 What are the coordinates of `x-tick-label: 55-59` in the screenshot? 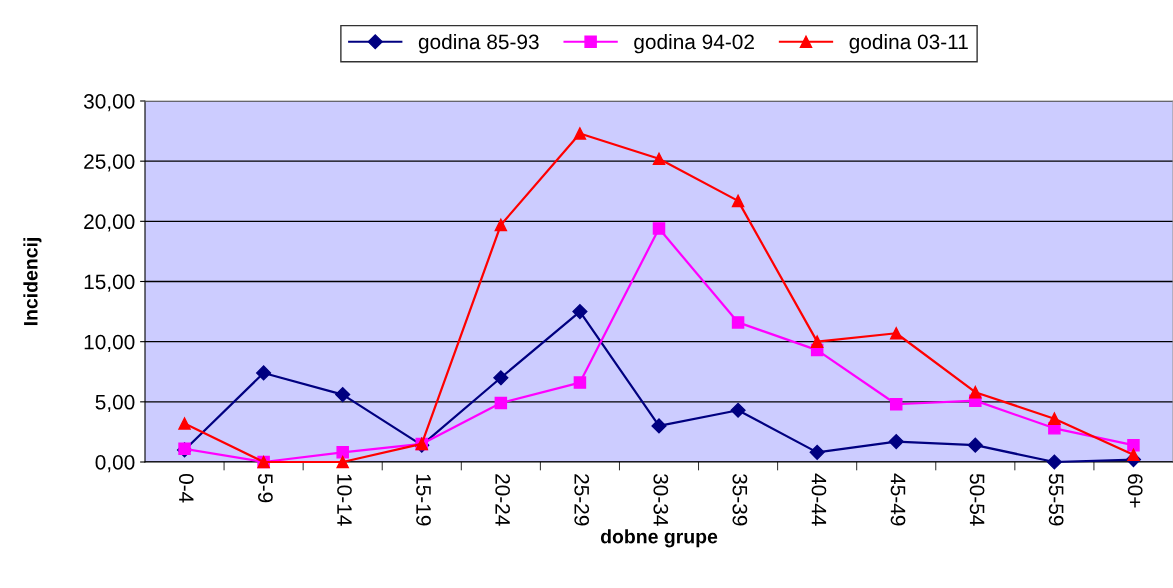 It's located at (1056, 499).